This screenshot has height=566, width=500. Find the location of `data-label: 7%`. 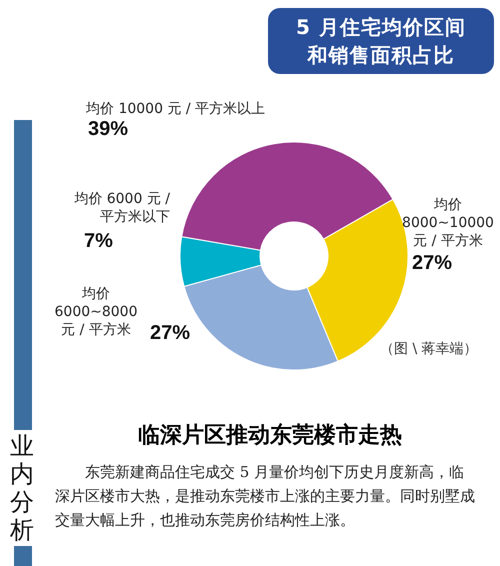

data-label: 7% is located at coordinates (98, 241).